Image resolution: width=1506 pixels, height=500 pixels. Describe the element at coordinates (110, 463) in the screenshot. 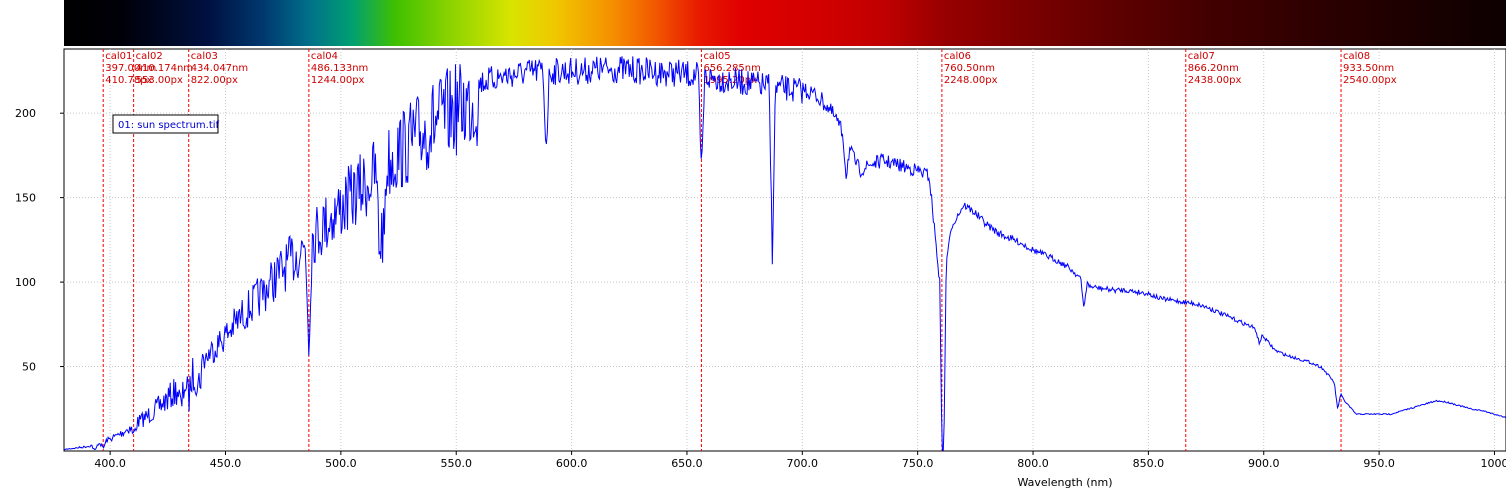

I see `x-tick-label: 400.0` at that location.